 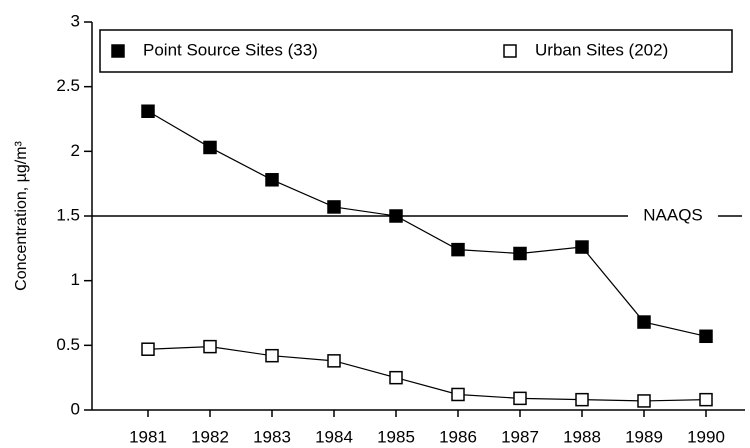 I want to click on y-tick-label: 2.5, so click(x=68, y=85).